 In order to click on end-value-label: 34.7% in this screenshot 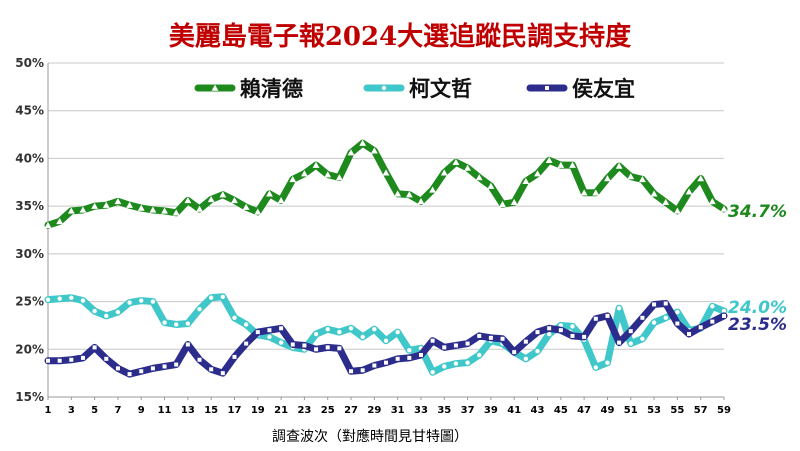, I will do `click(757, 212)`.